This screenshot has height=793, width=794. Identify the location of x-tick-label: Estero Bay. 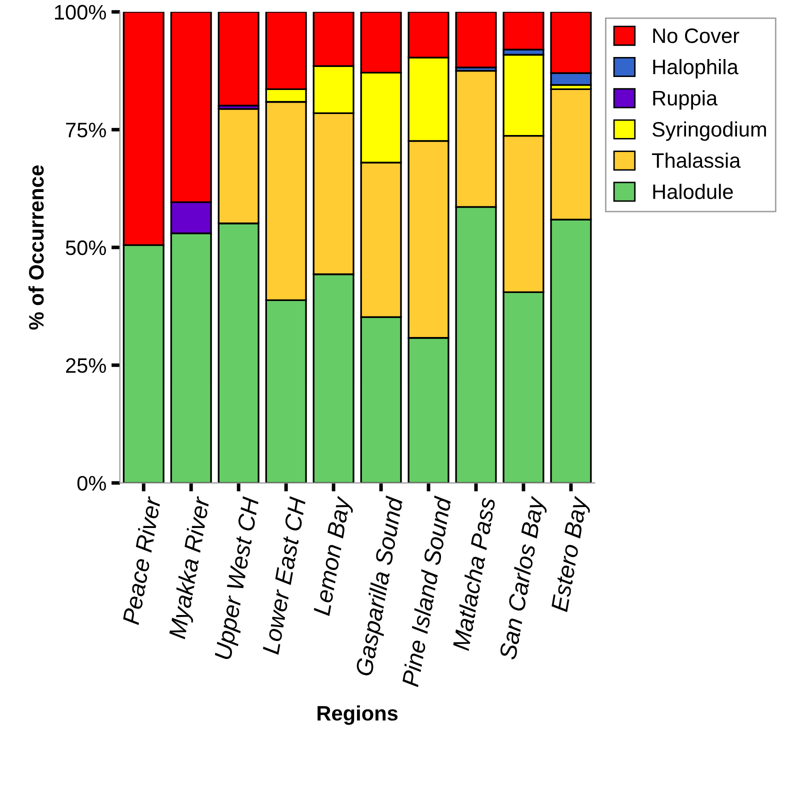
(571, 554).